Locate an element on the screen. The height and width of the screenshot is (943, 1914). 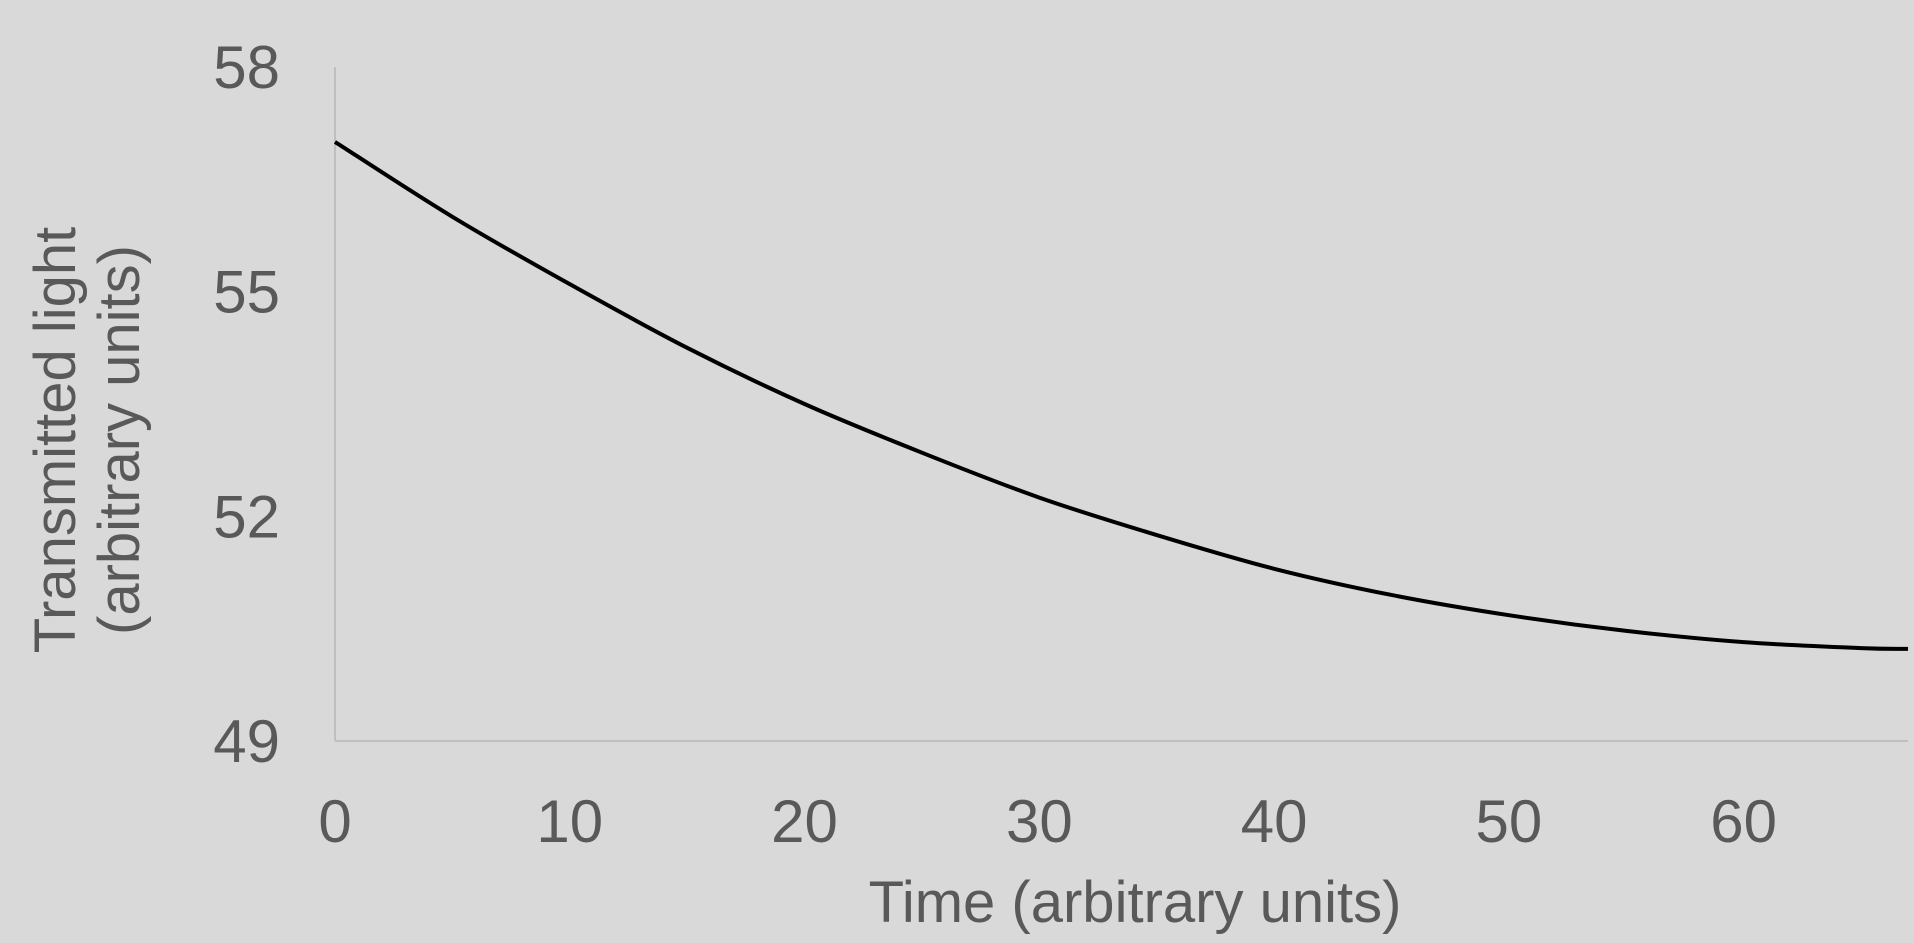
y-tick-label: 52 is located at coordinates (246, 516).